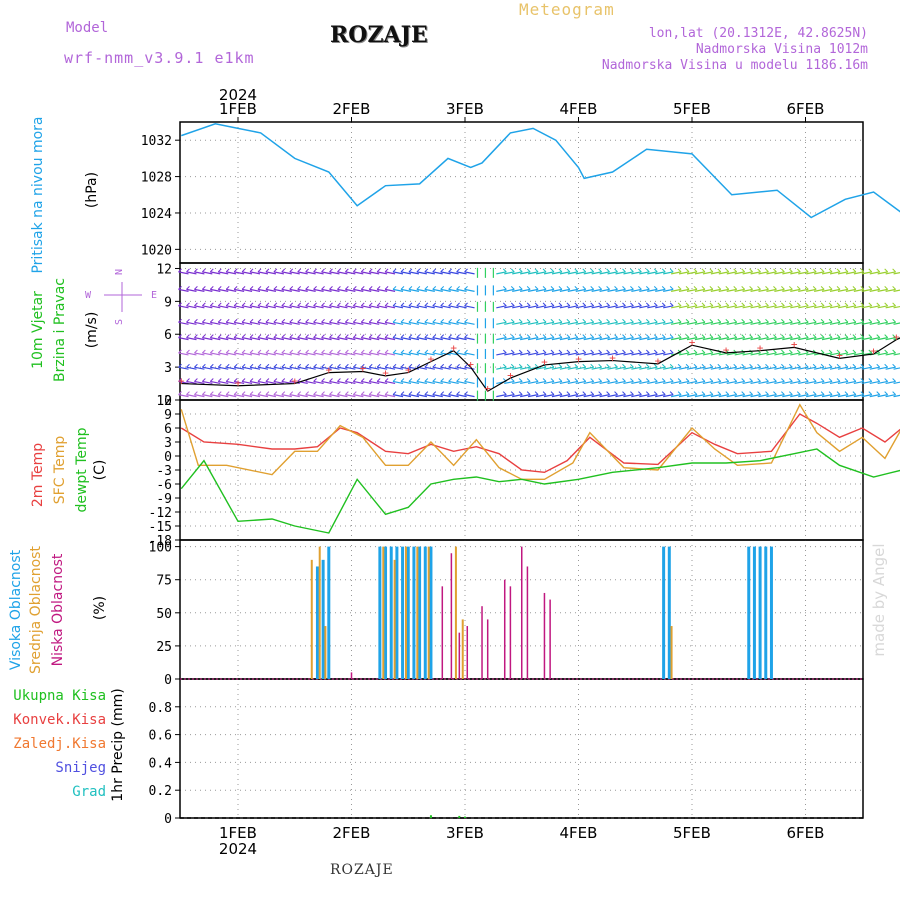 The height and width of the screenshot is (900, 900). Describe the element at coordinates (487, 649) in the screenshot. I see `cloud-low-bar` at that location.